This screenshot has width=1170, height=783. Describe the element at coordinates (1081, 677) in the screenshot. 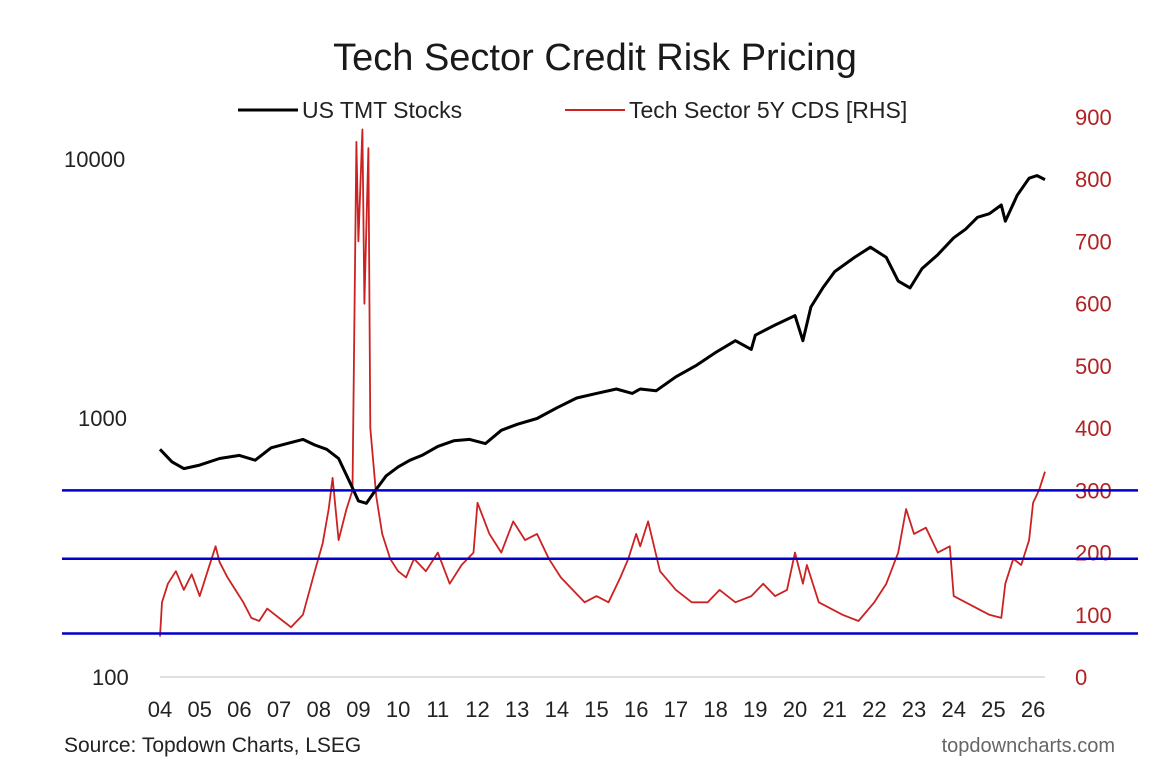

I see `right-tick-0: 0` at that location.